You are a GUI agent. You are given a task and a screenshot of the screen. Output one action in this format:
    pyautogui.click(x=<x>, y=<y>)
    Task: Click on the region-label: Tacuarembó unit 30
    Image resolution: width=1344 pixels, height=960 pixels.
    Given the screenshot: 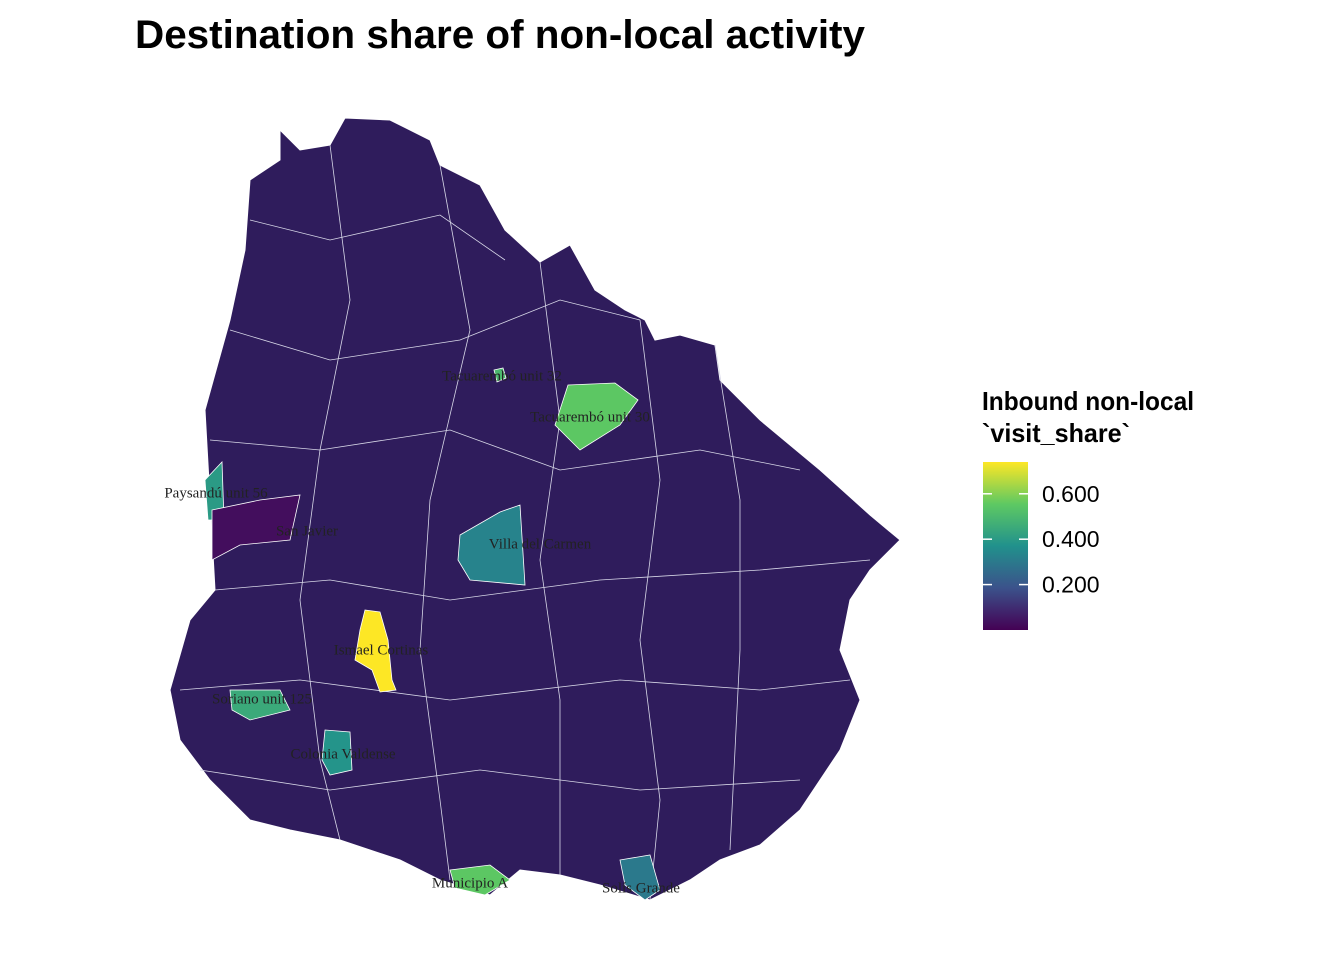 What is the action you would take?
    pyautogui.click(x=590, y=417)
    